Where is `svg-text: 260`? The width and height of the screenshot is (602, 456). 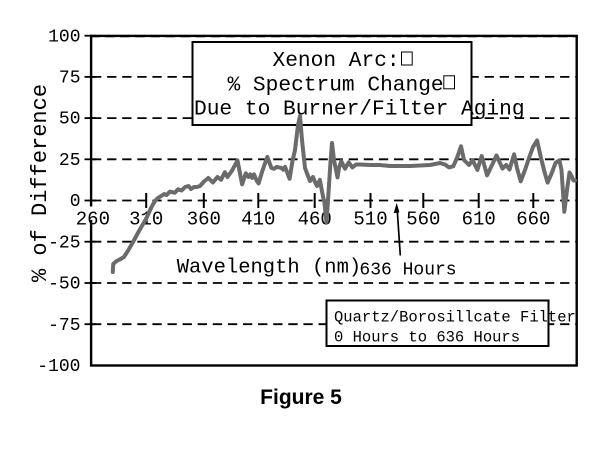
svg-text: 260 is located at coordinates (93, 219).